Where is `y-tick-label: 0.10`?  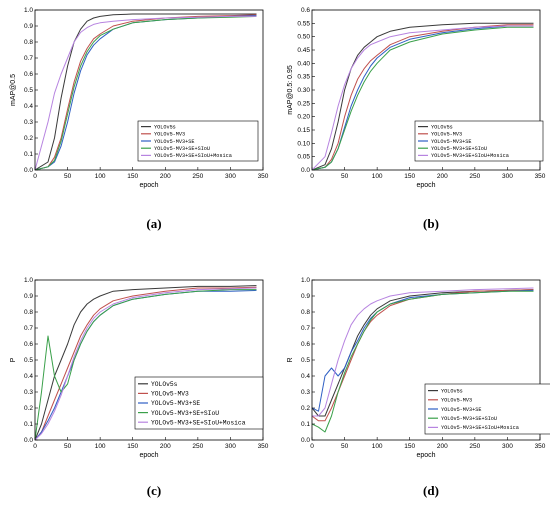 y-tick-label: 0.10 is located at coordinates (303, 143).